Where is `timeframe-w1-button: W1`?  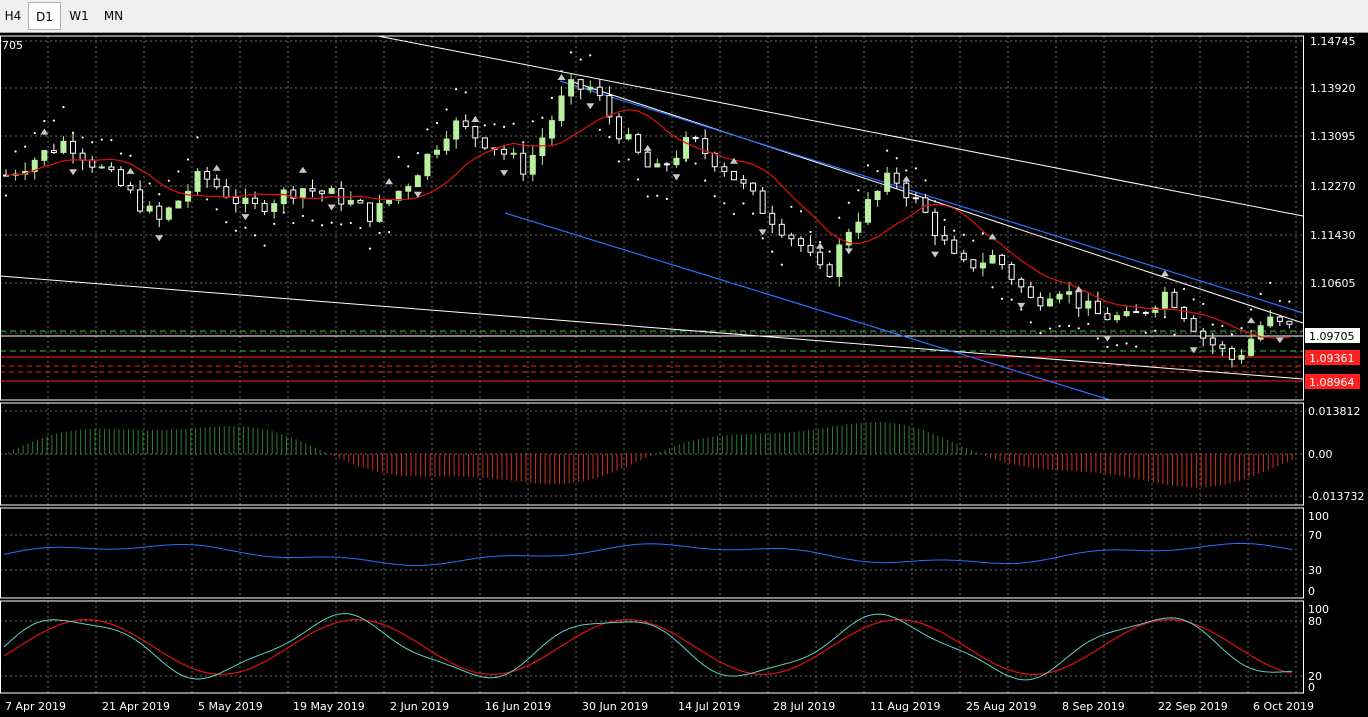 timeframe-w1-button: W1 is located at coordinates (79, 16).